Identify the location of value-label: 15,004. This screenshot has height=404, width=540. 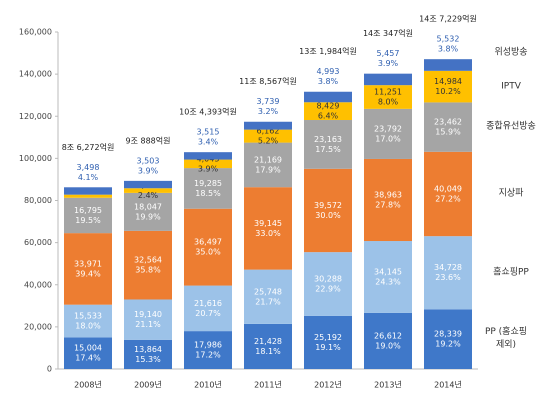
(88, 348).